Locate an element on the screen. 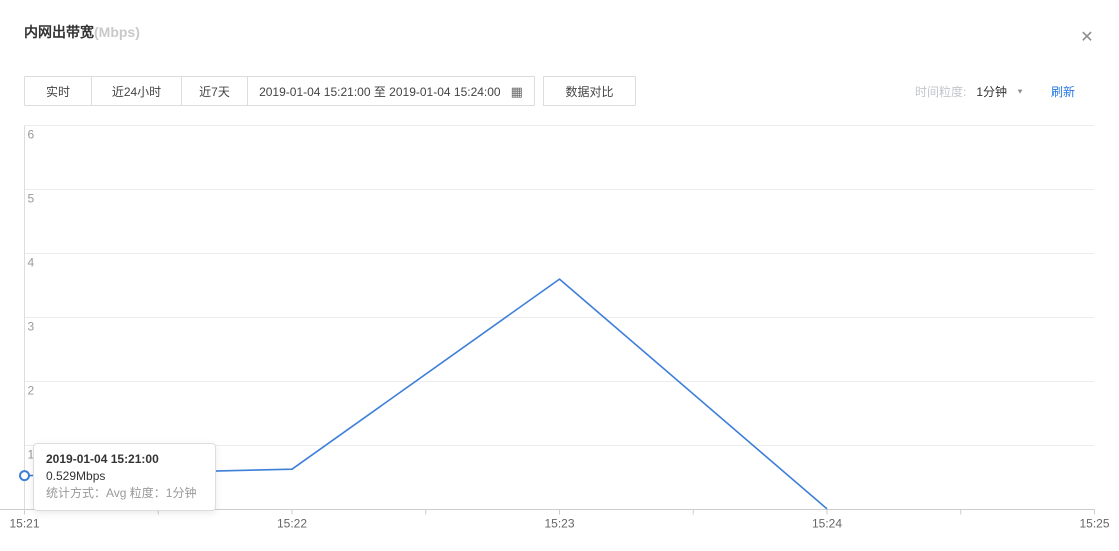 The image size is (1119, 551). tooltip-timestamp: 2019-01-04 15:21:00 is located at coordinates (102, 459).